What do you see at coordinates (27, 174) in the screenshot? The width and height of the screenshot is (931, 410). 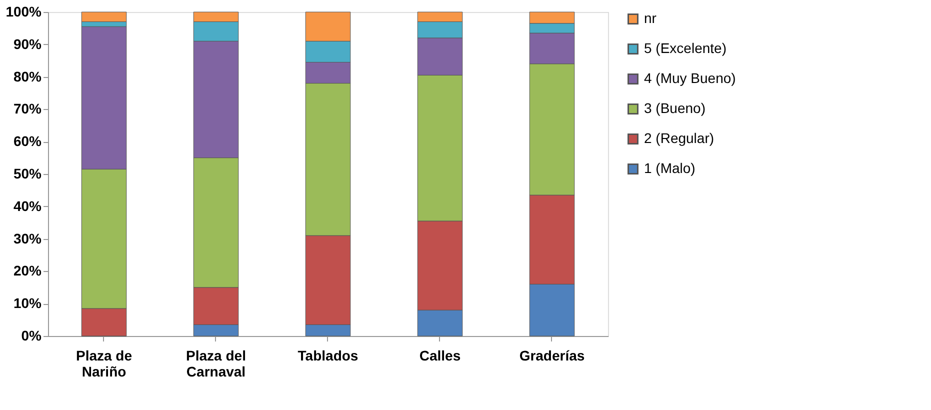 I see `y-tick-label: 50%` at bounding box center [27, 174].